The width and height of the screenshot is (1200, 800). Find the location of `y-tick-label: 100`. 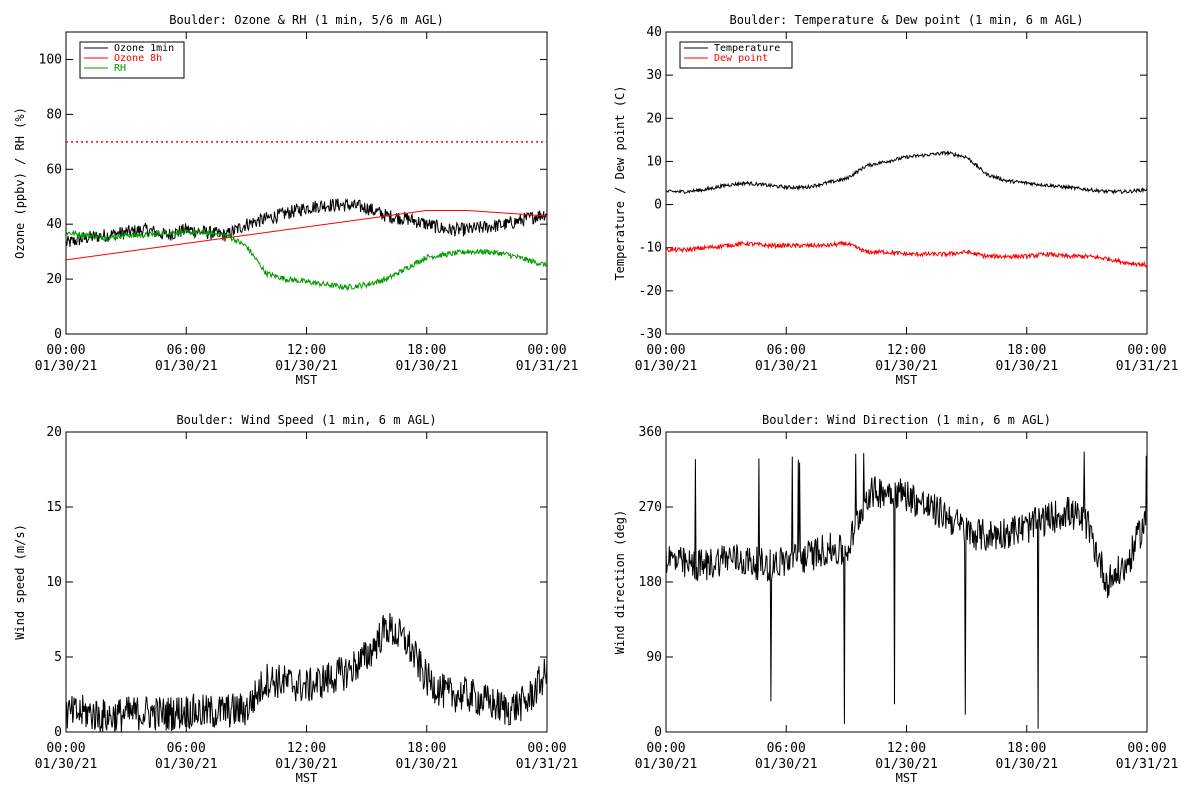

y-tick-label: 100 is located at coordinates (50, 59).